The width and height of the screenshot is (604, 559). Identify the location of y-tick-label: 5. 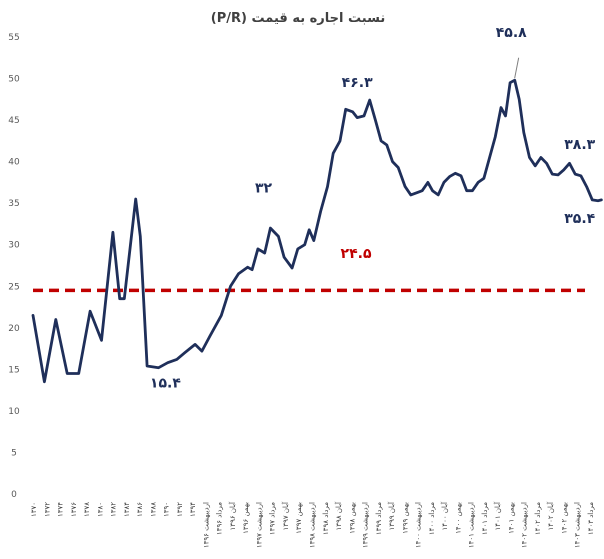
(14, 453).